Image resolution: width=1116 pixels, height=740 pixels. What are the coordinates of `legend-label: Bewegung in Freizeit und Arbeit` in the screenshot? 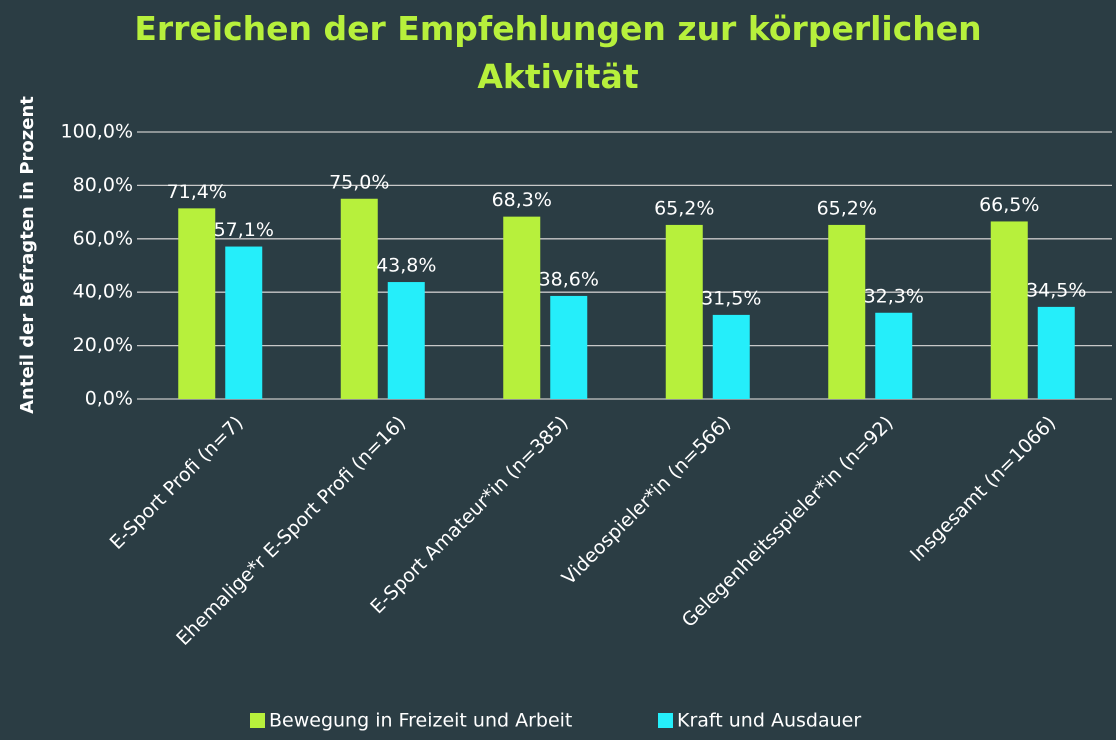 It's located at (420, 721).